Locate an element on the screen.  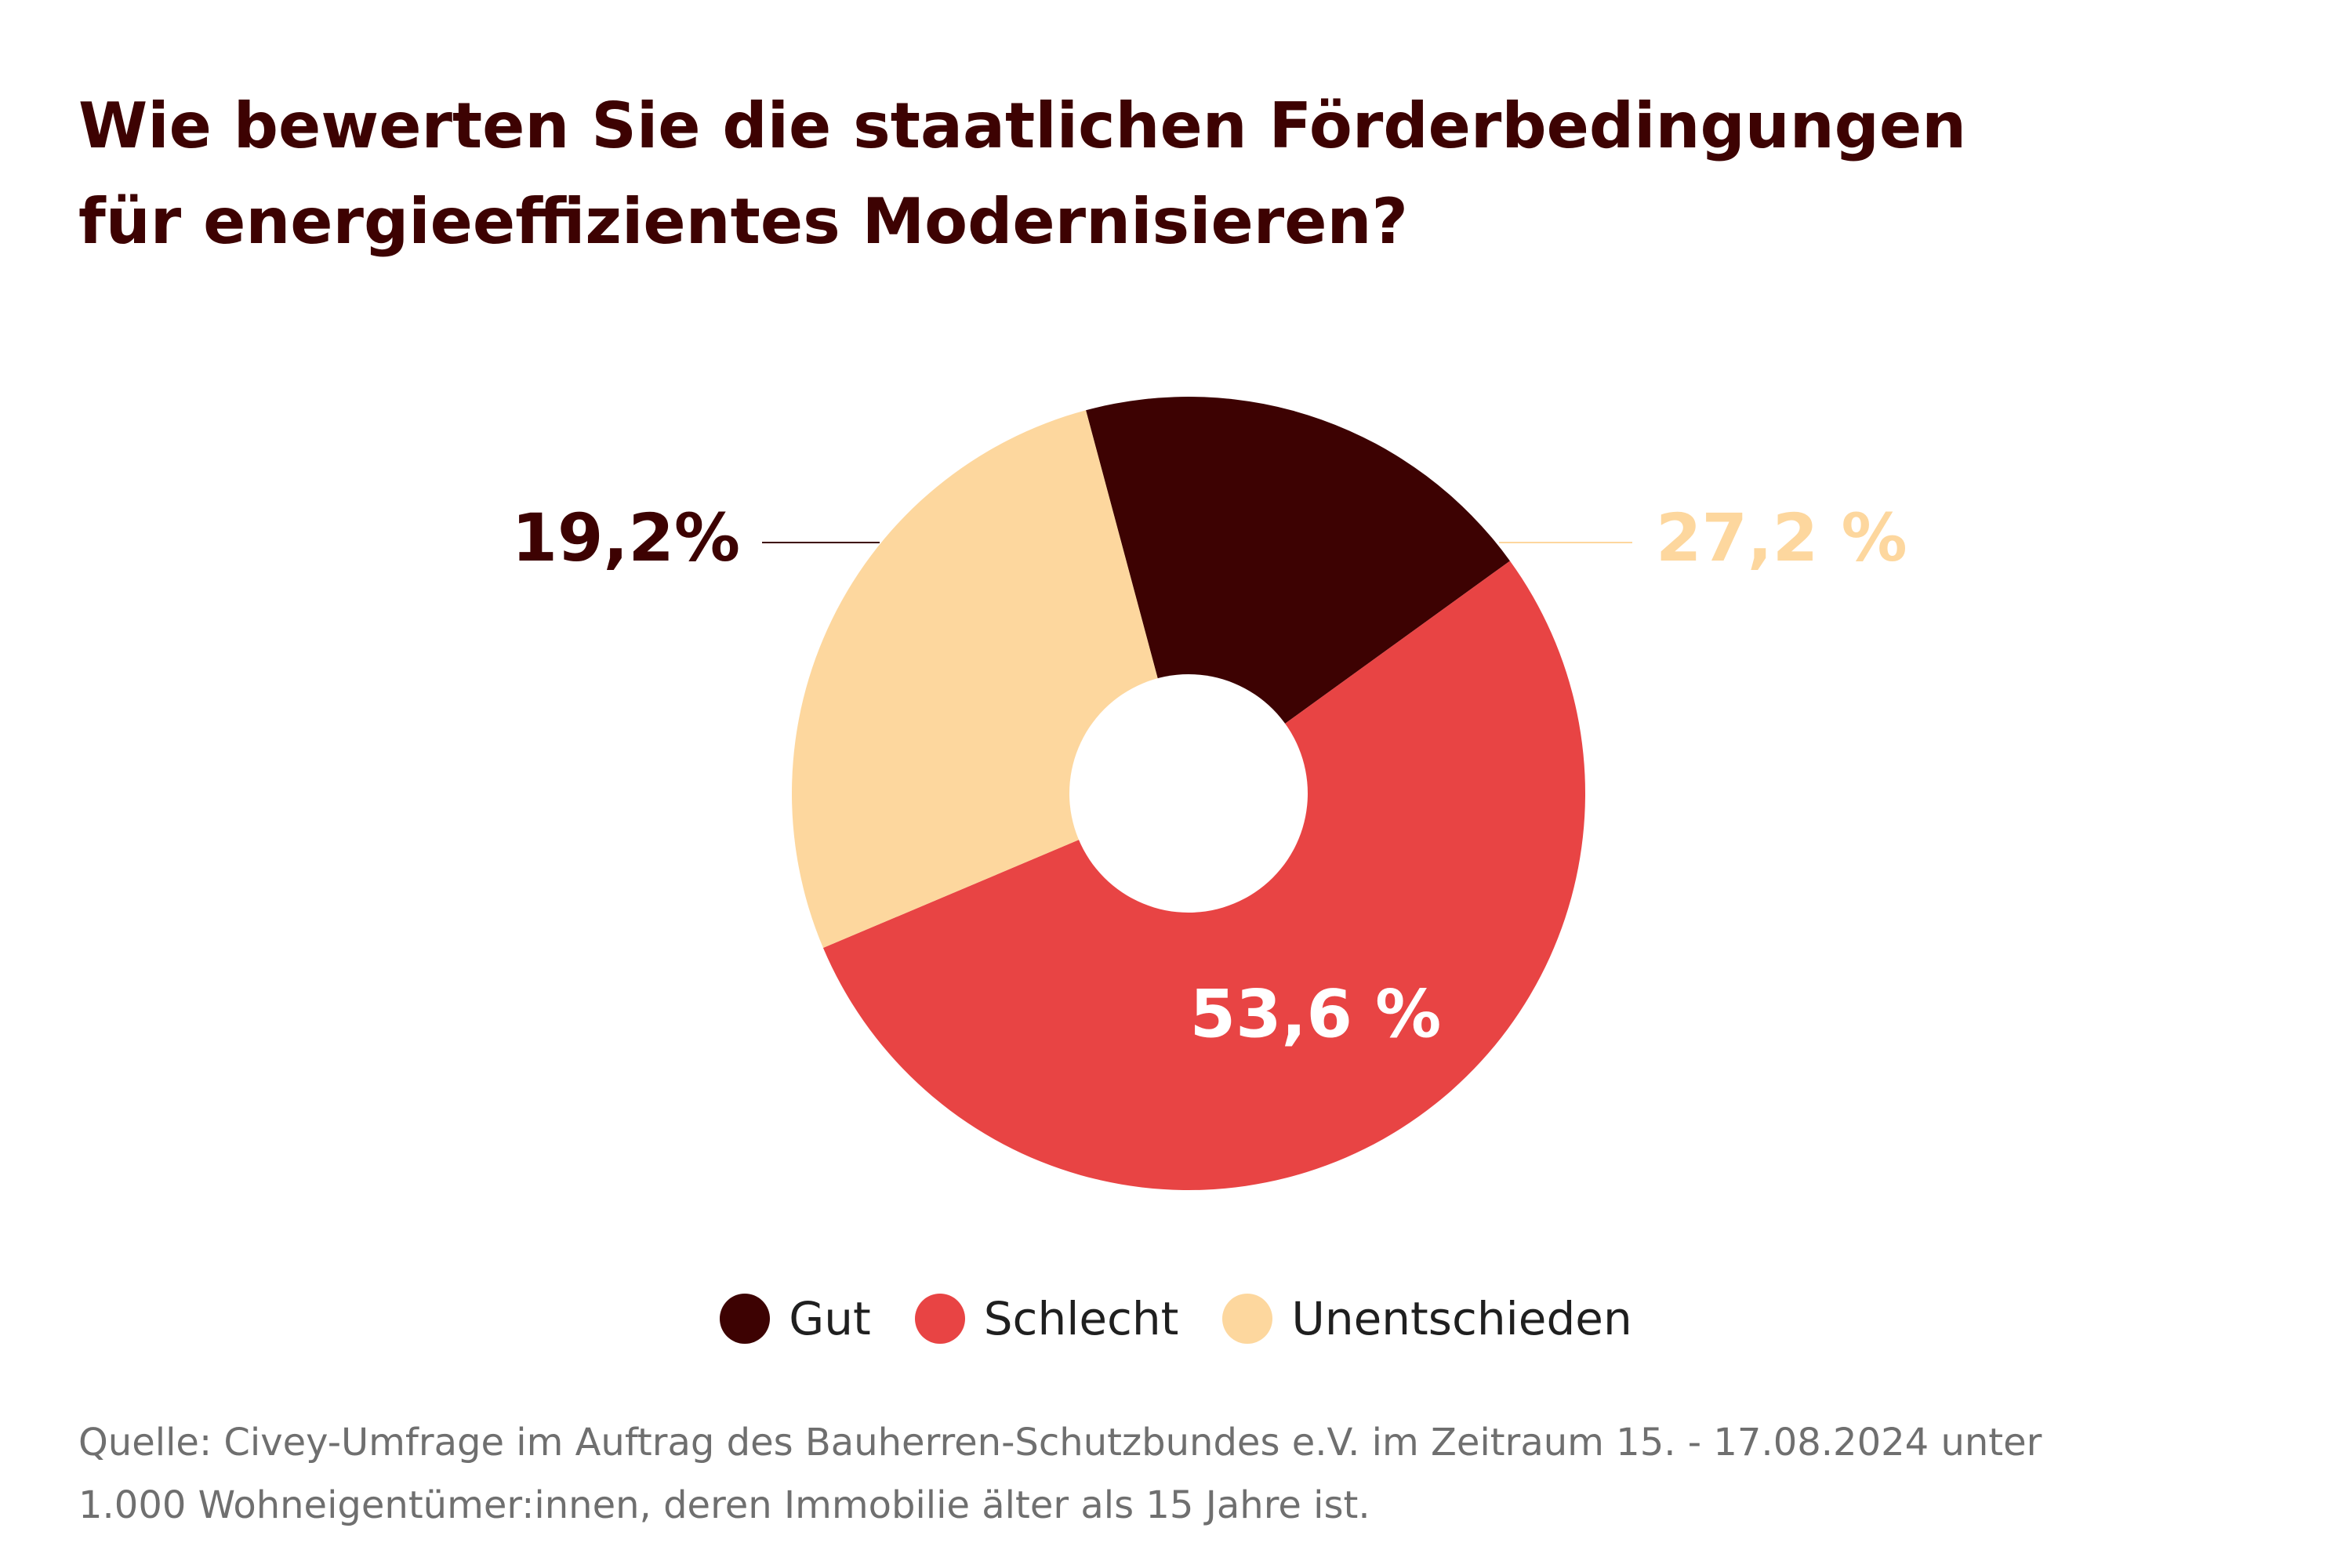
chart-legend: Gut Schlecht Unentschieden is located at coordinates (1176, 1318).